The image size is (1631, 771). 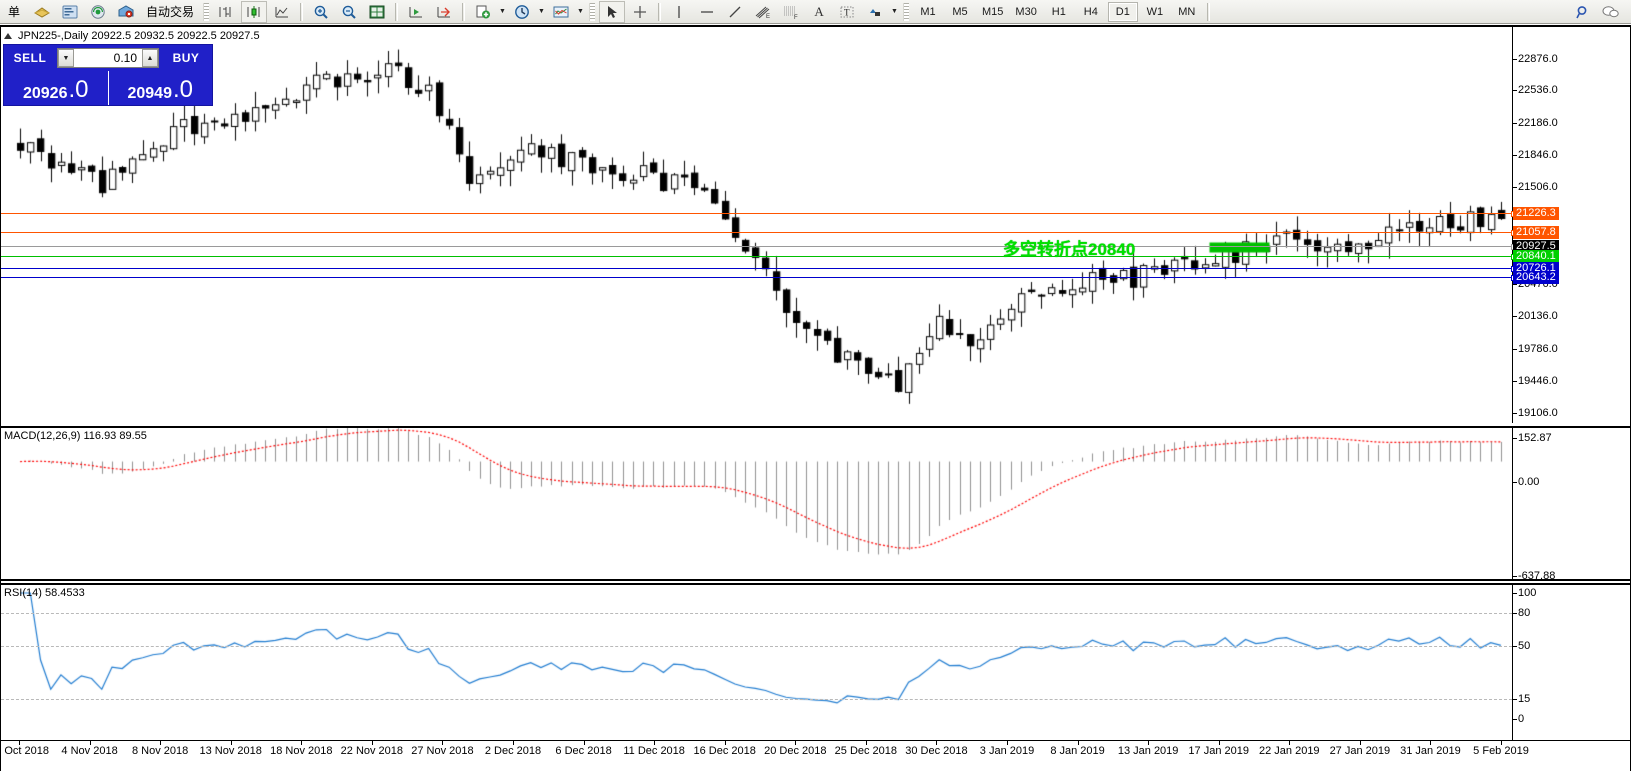 What do you see at coordinates (282, 12) in the screenshot?
I see `line-chart-icon` at bounding box center [282, 12].